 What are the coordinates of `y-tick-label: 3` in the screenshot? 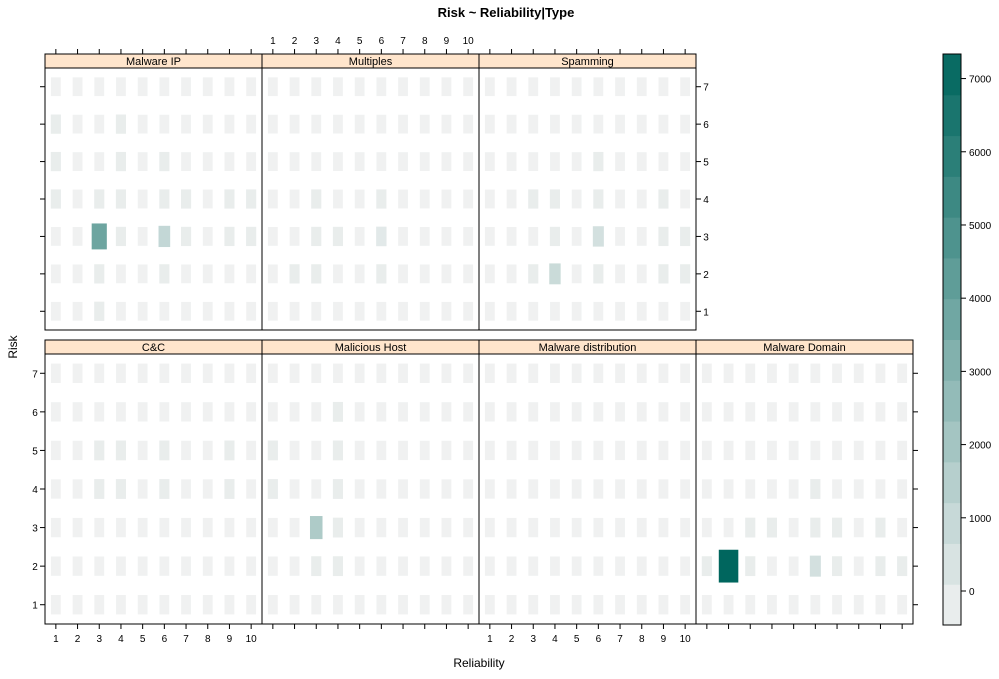 It's located at (35, 529).